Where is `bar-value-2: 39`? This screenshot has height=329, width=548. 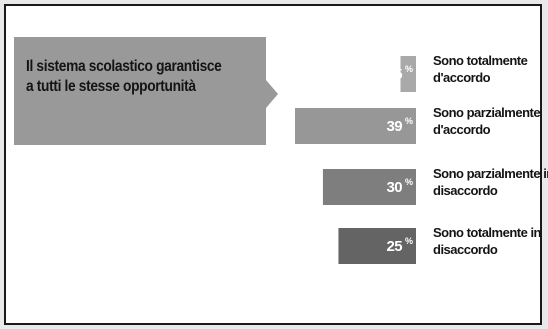
bar-value-2: 39 is located at coordinates (395, 126).